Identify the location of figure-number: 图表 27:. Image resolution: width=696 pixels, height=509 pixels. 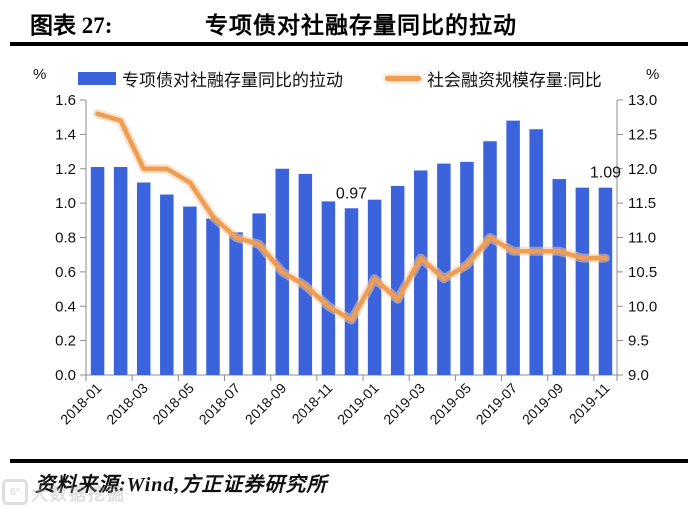
(71, 25).